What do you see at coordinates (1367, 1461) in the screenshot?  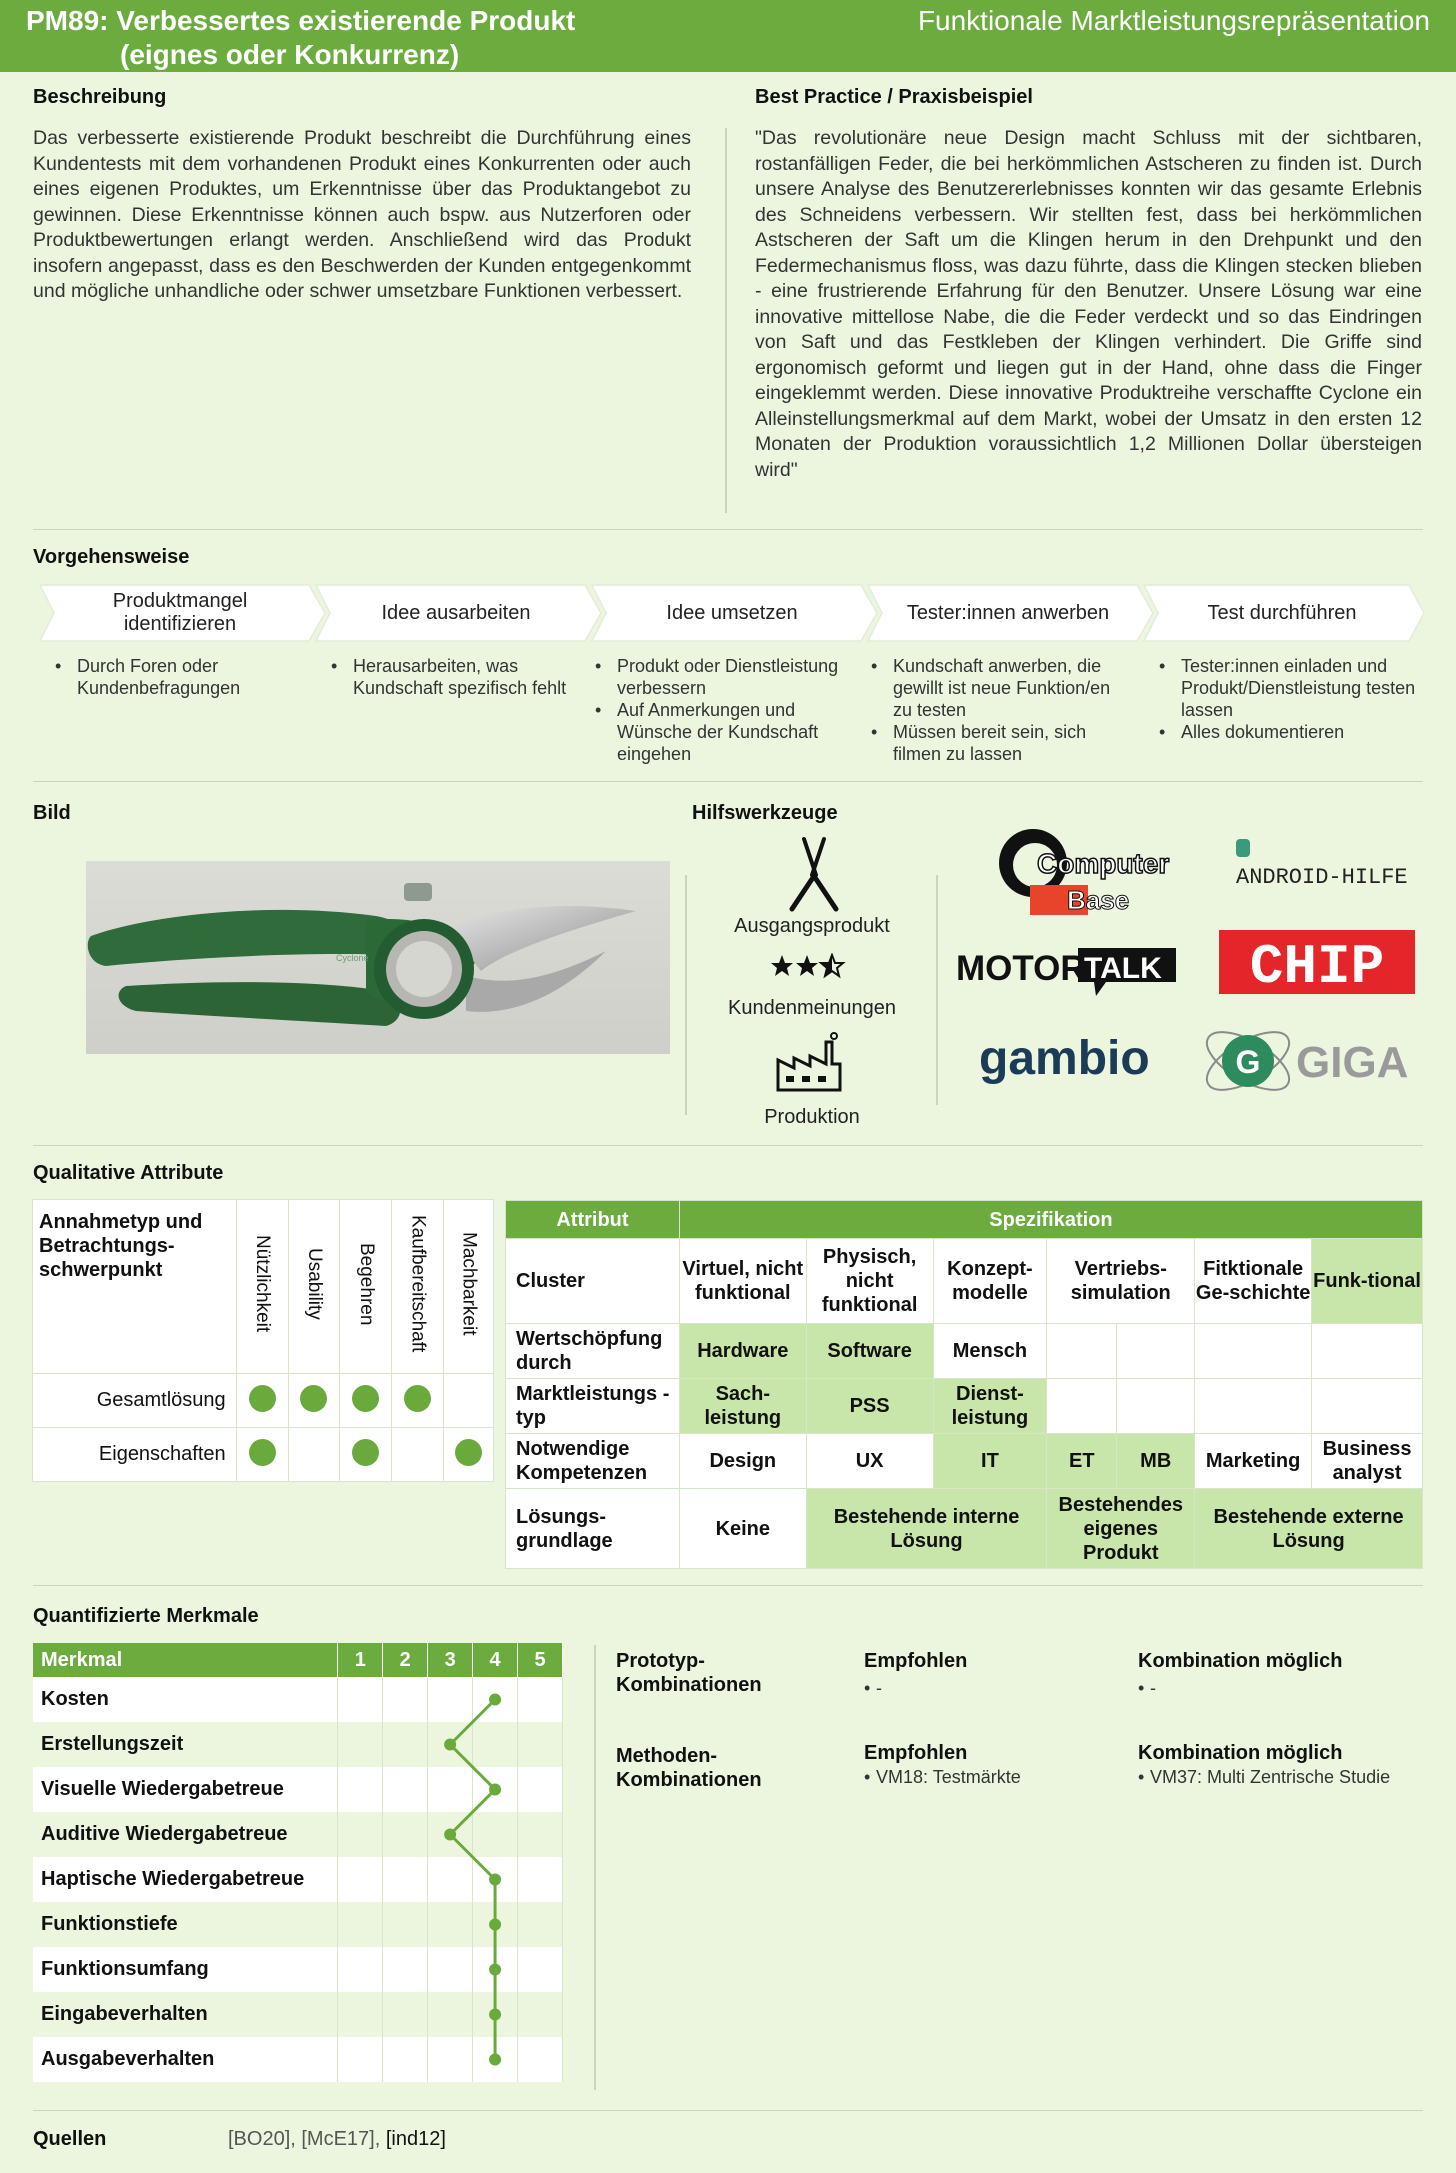 I see `cell: Business analyst` at bounding box center [1367, 1461].